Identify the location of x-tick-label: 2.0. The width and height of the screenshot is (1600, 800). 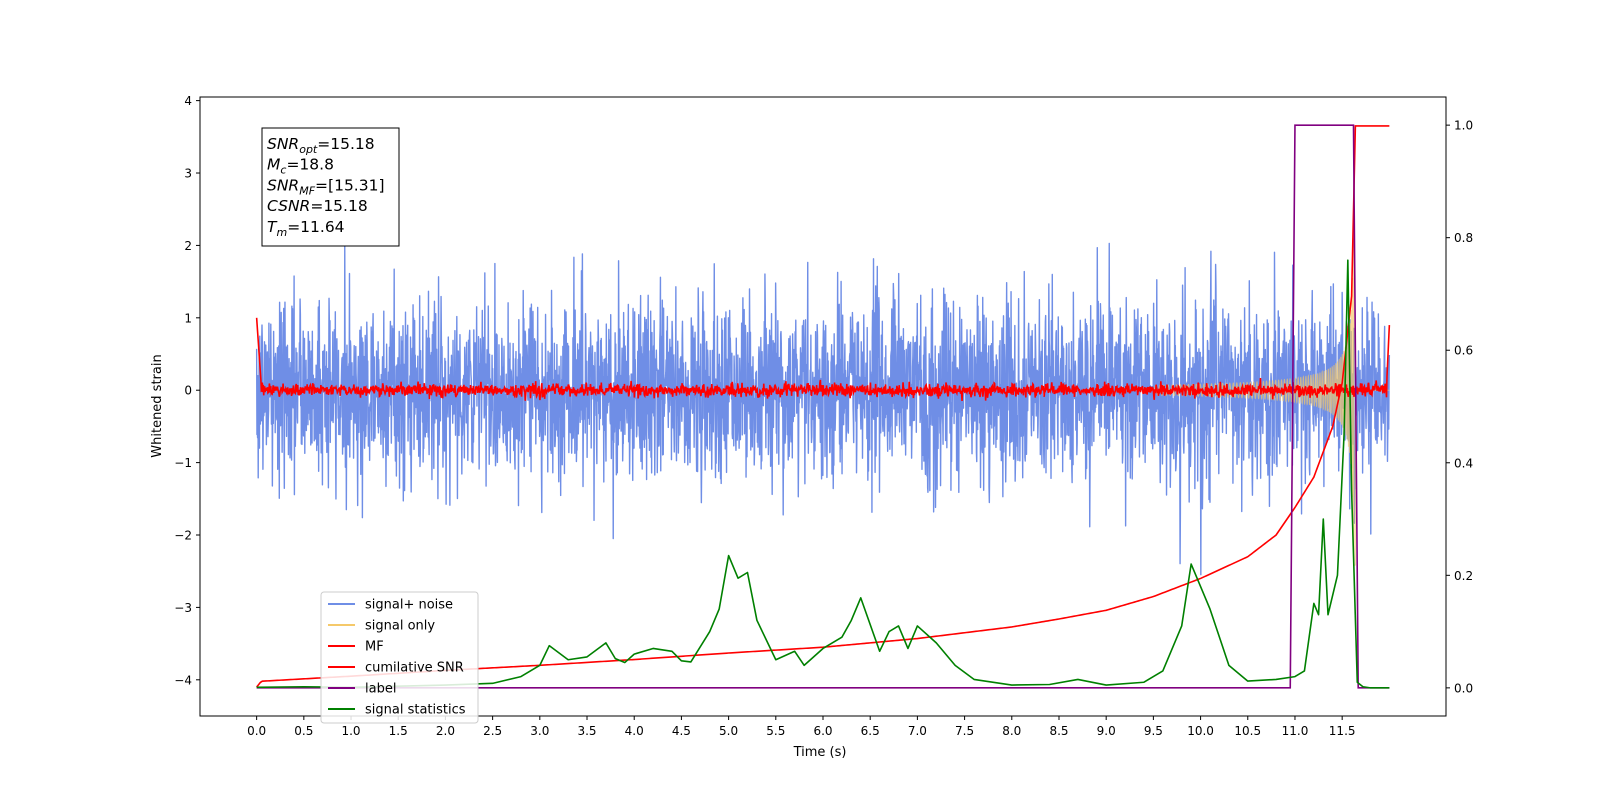
(445, 731).